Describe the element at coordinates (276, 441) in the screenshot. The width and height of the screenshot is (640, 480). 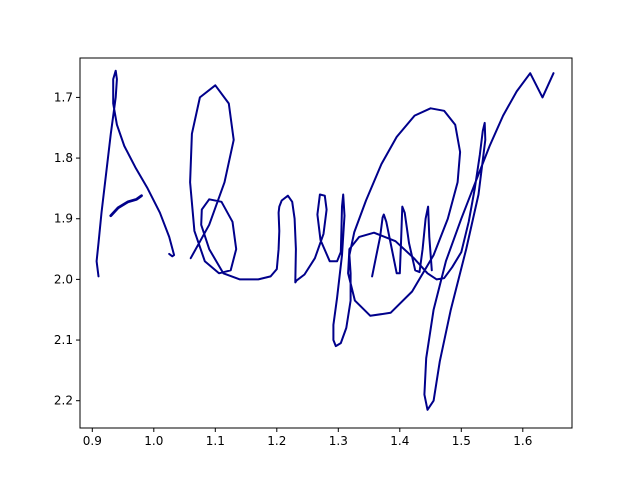
I see `x-tick-label: 1.2` at that location.